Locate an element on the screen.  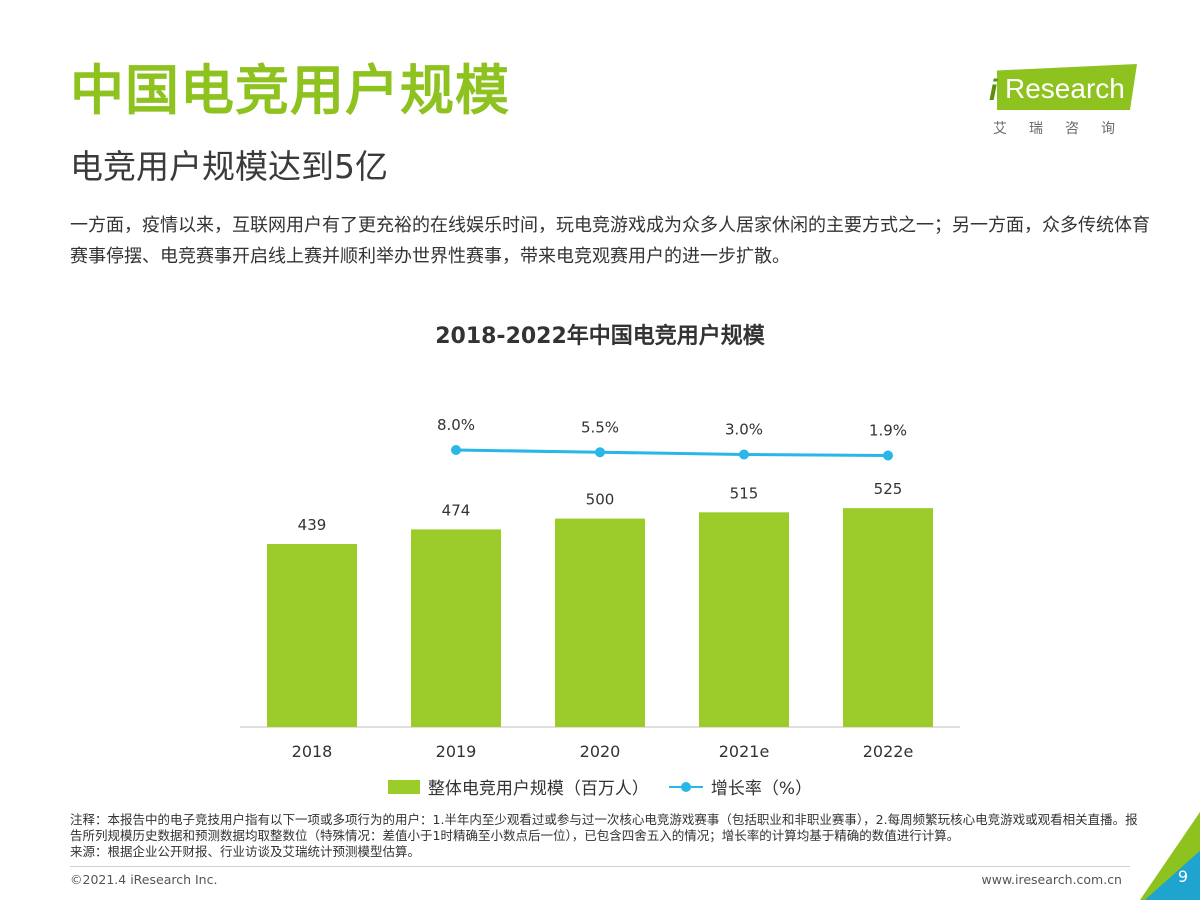
legend-item-users: 整体电竞用户规模（百万人） is located at coordinates (518, 786).